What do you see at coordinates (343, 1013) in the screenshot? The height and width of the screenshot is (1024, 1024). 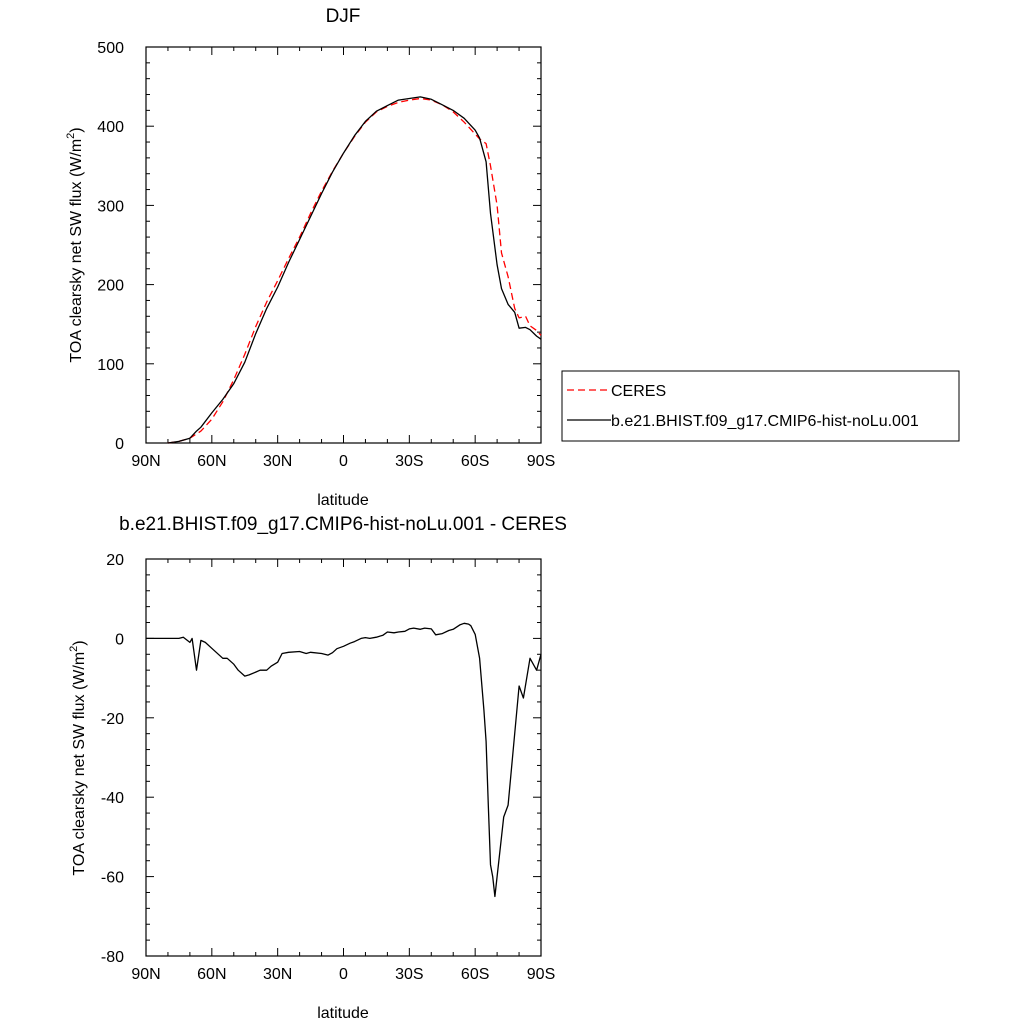 I see `bottom-x-axis-label: latitude` at bounding box center [343, 1013].